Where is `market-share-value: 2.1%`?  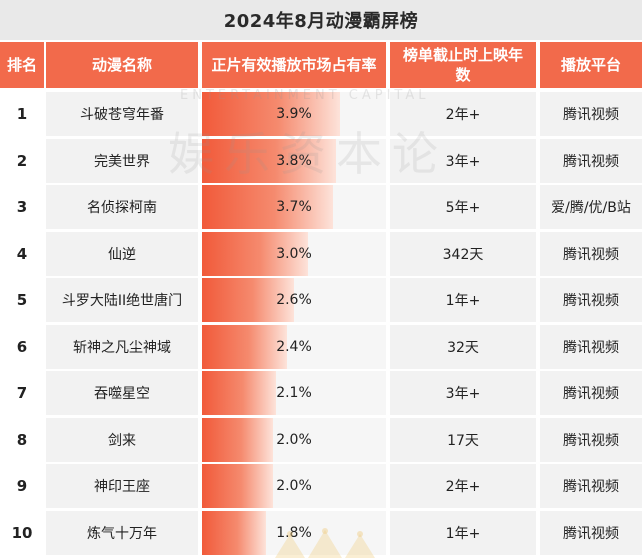
market-share-value: 2.1% is located at coordinates (294, 393).